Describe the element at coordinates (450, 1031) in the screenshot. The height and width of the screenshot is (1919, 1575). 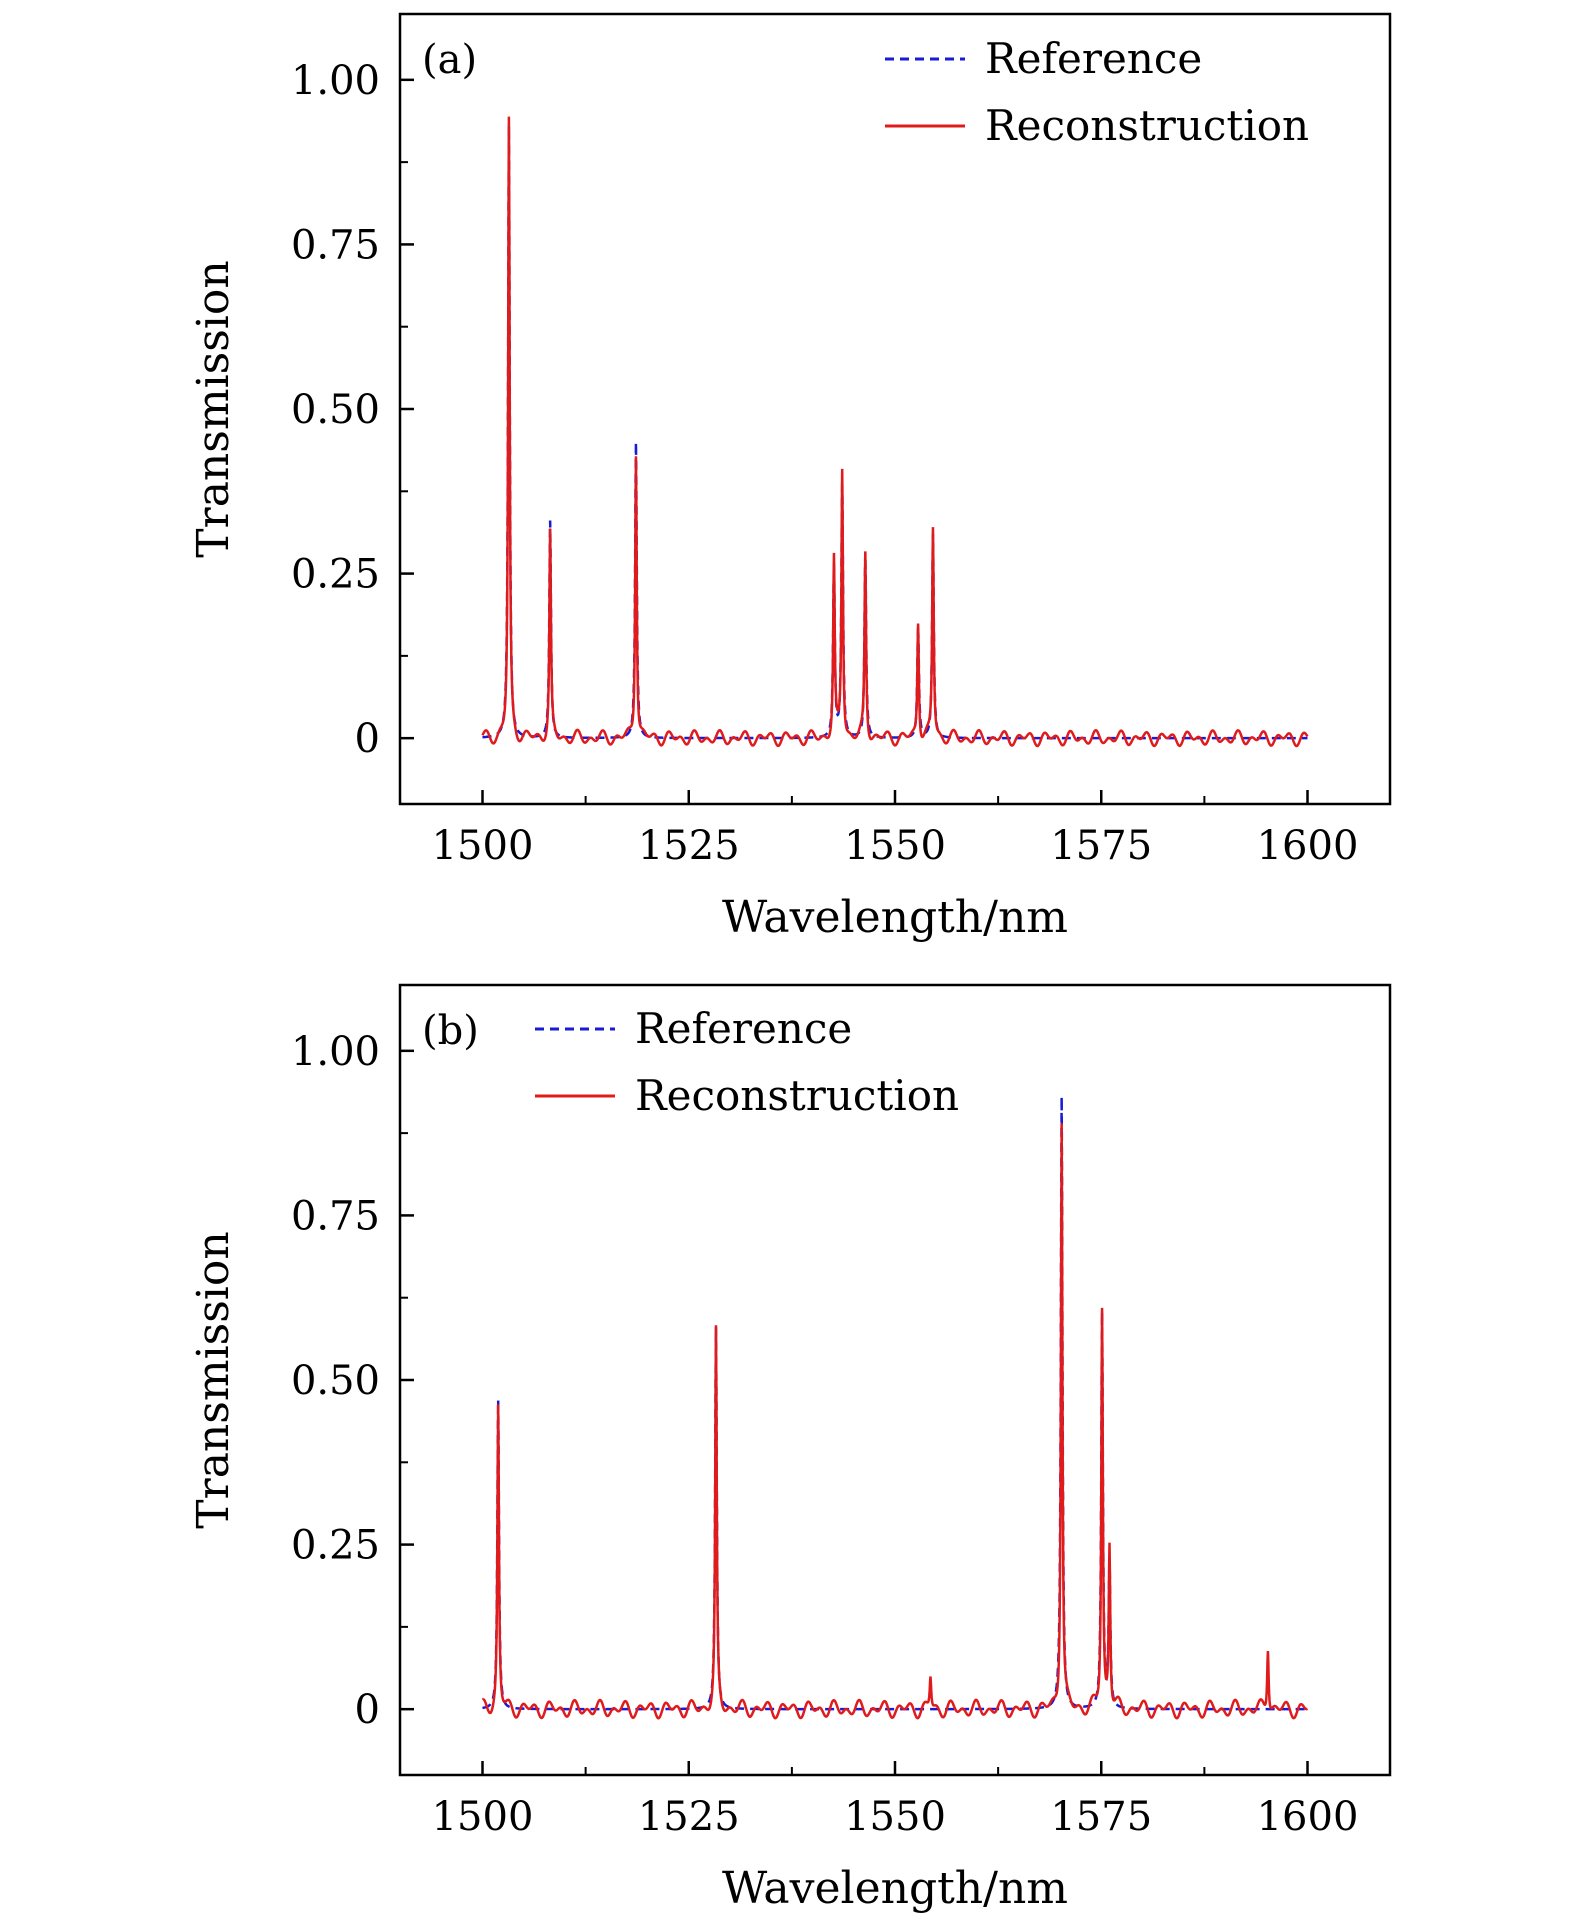
I see `panel-label: (b)` at that location.